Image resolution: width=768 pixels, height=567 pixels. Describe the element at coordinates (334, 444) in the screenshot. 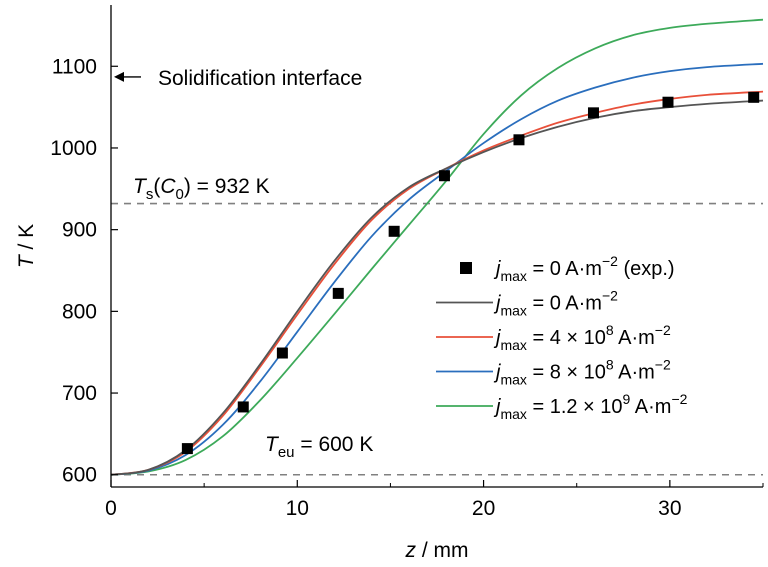

I see `teu-value: = 600 K` at that location.